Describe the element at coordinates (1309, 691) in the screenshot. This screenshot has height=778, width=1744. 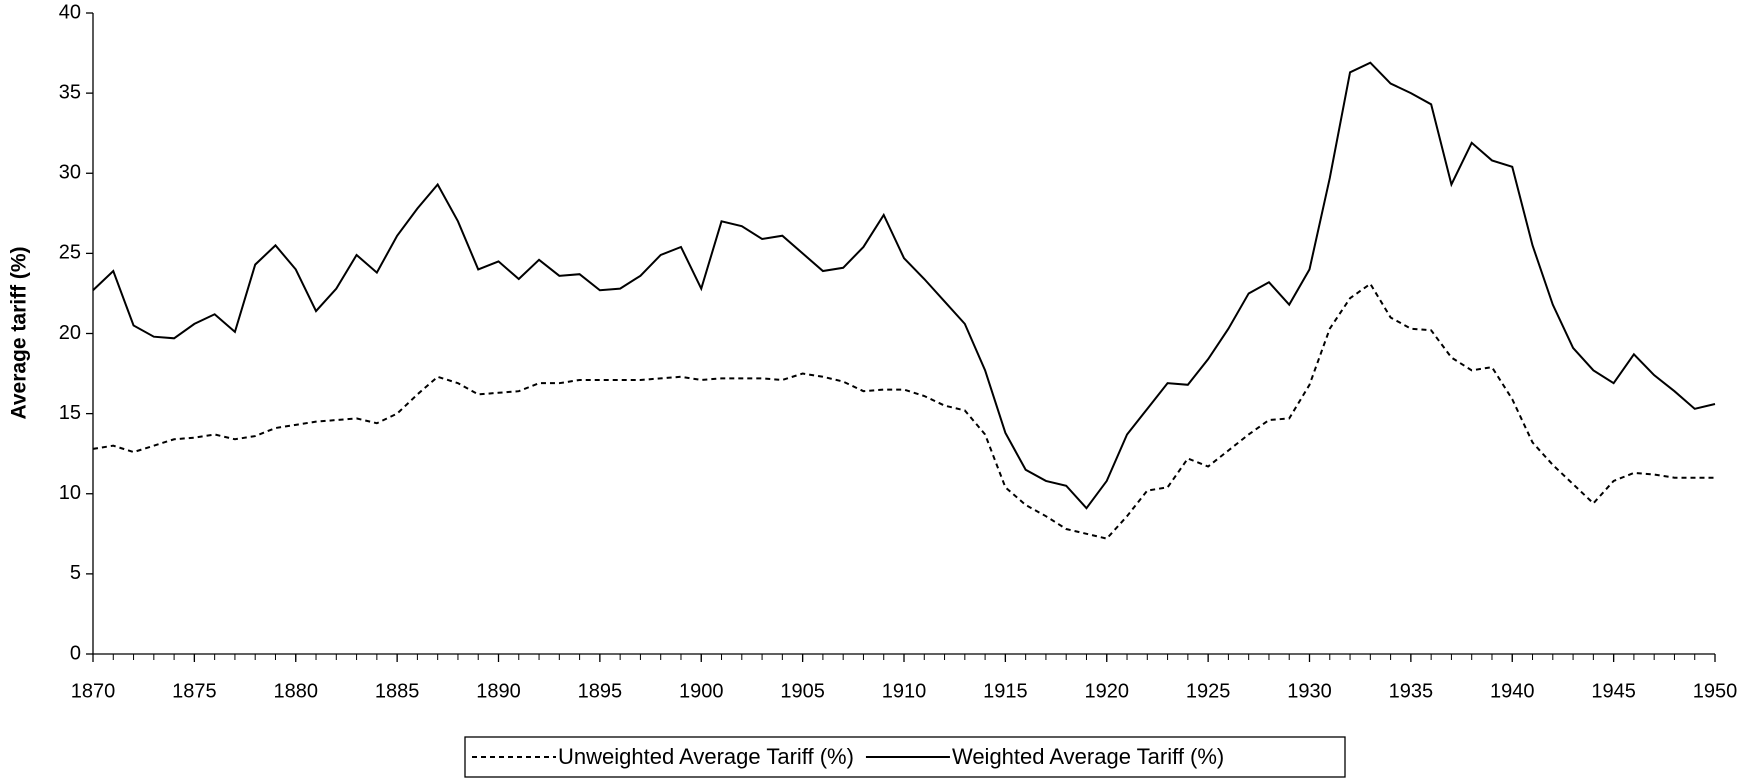
I see `x-tick-label: 1930` at that location.